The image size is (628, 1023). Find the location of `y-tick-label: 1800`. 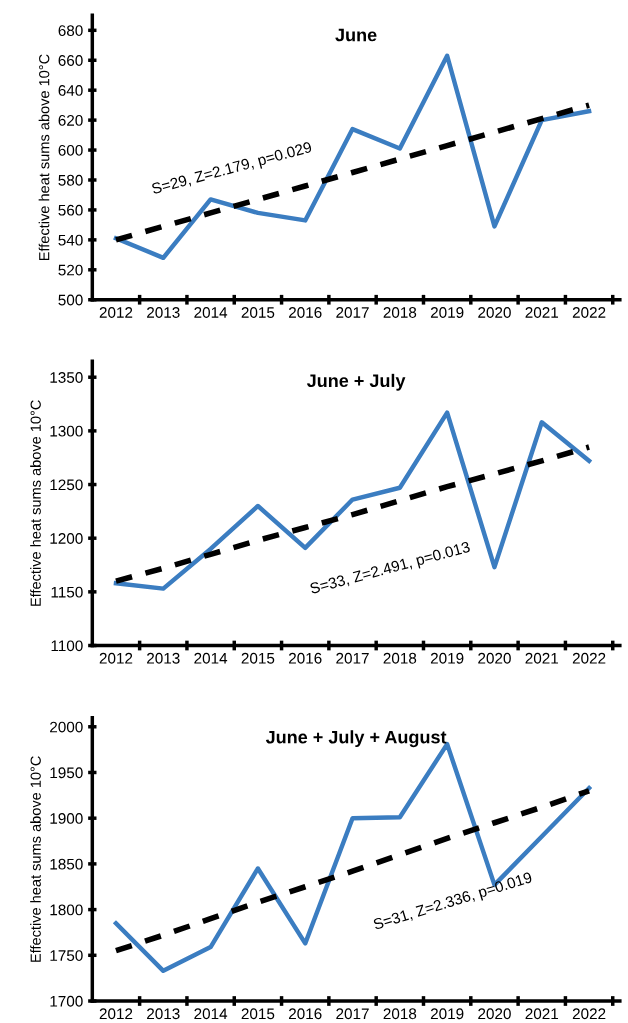

y-tick-label: 1800 is located at coordinates (66, 910).